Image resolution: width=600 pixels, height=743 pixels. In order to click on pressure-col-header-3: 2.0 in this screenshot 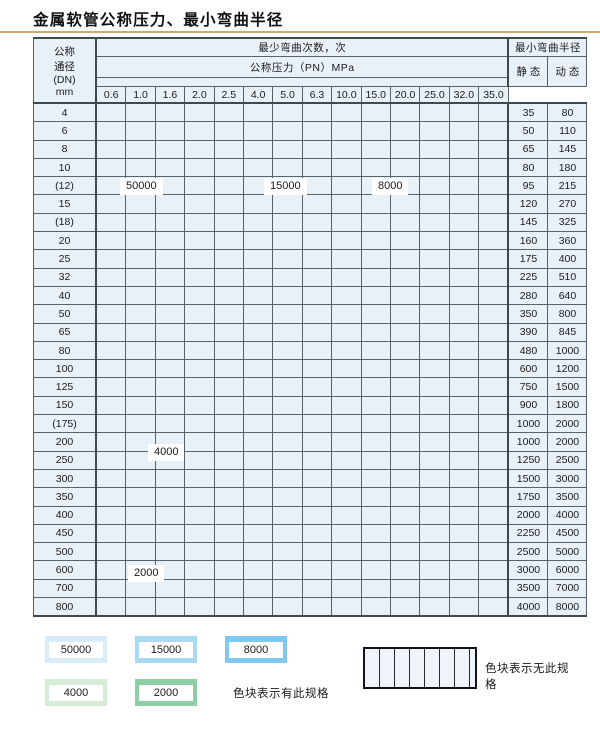, I will do `click(199, 95)`.